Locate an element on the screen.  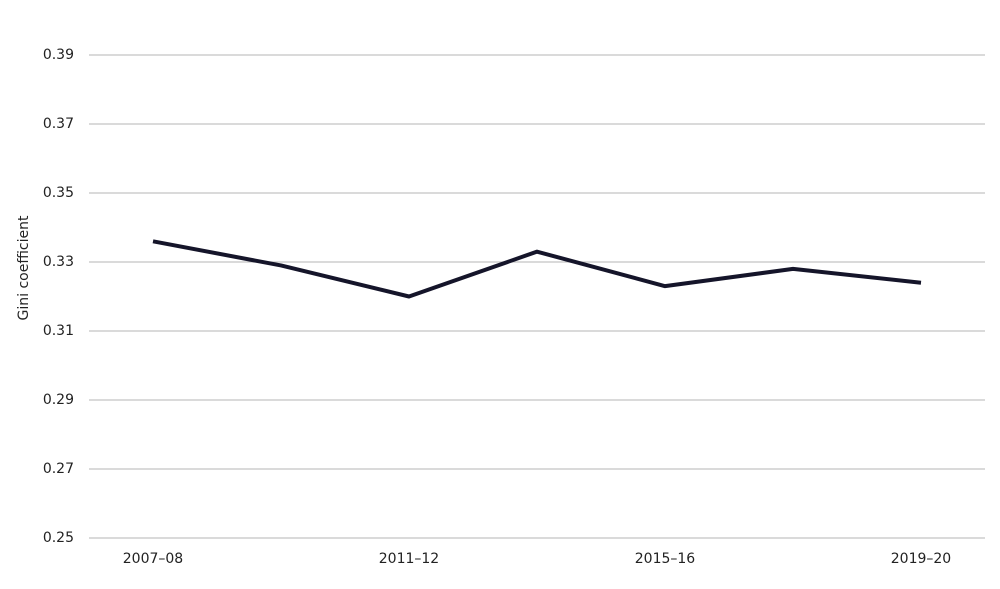
y-tick-label: 0.27 is located at coordinates (58, 469).